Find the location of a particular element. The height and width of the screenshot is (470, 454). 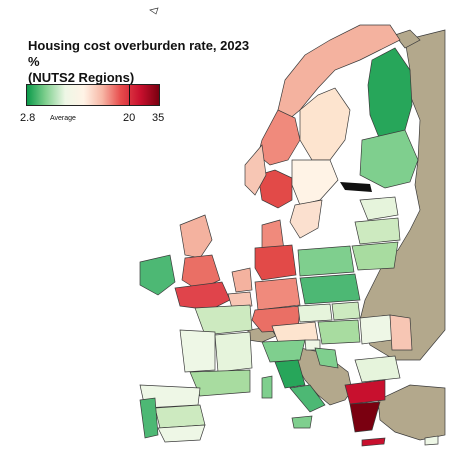

legend-average-label: Average is located at coordinates (63, 118).